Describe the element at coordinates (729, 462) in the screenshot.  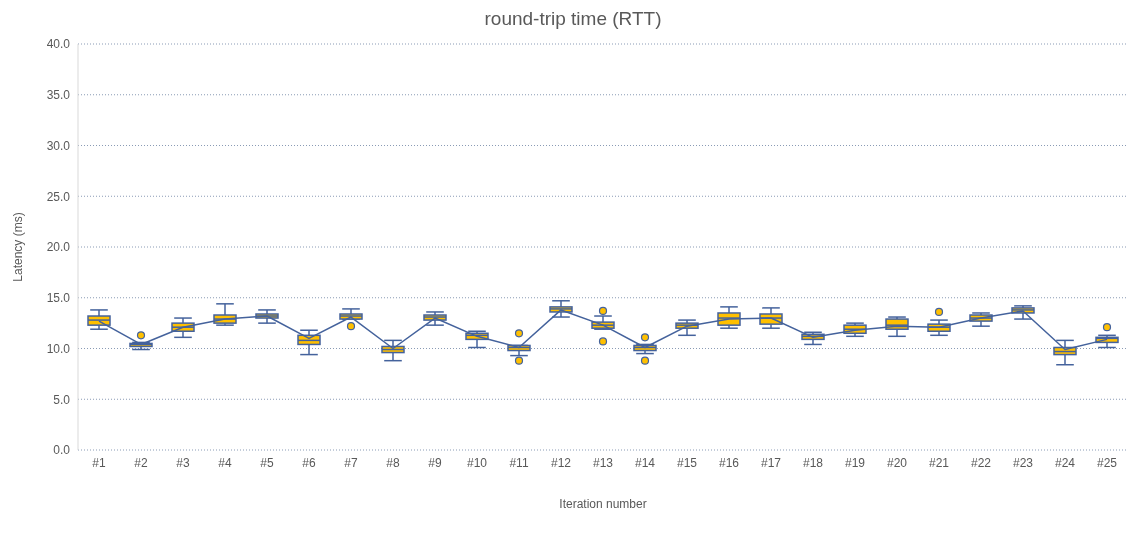
I see `x-tick-label: #16` at that location.